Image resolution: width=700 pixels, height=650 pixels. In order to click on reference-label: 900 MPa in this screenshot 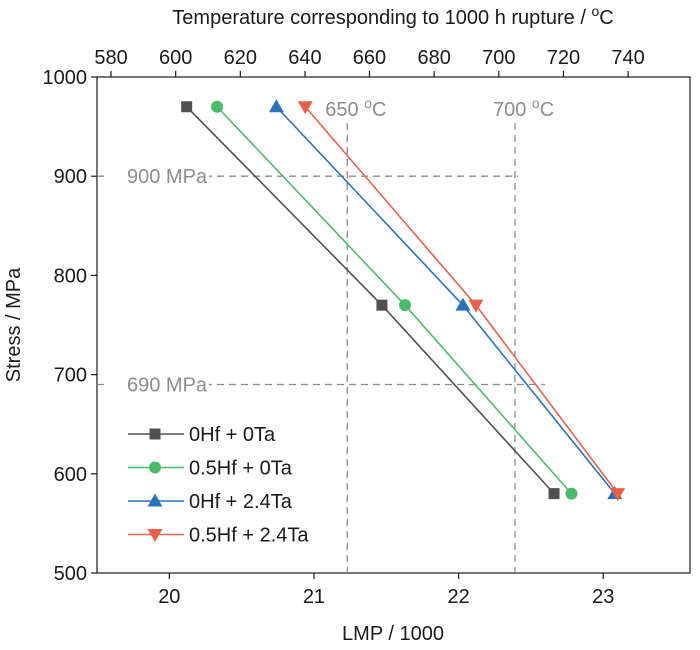, I will do `click(167, 177)`.